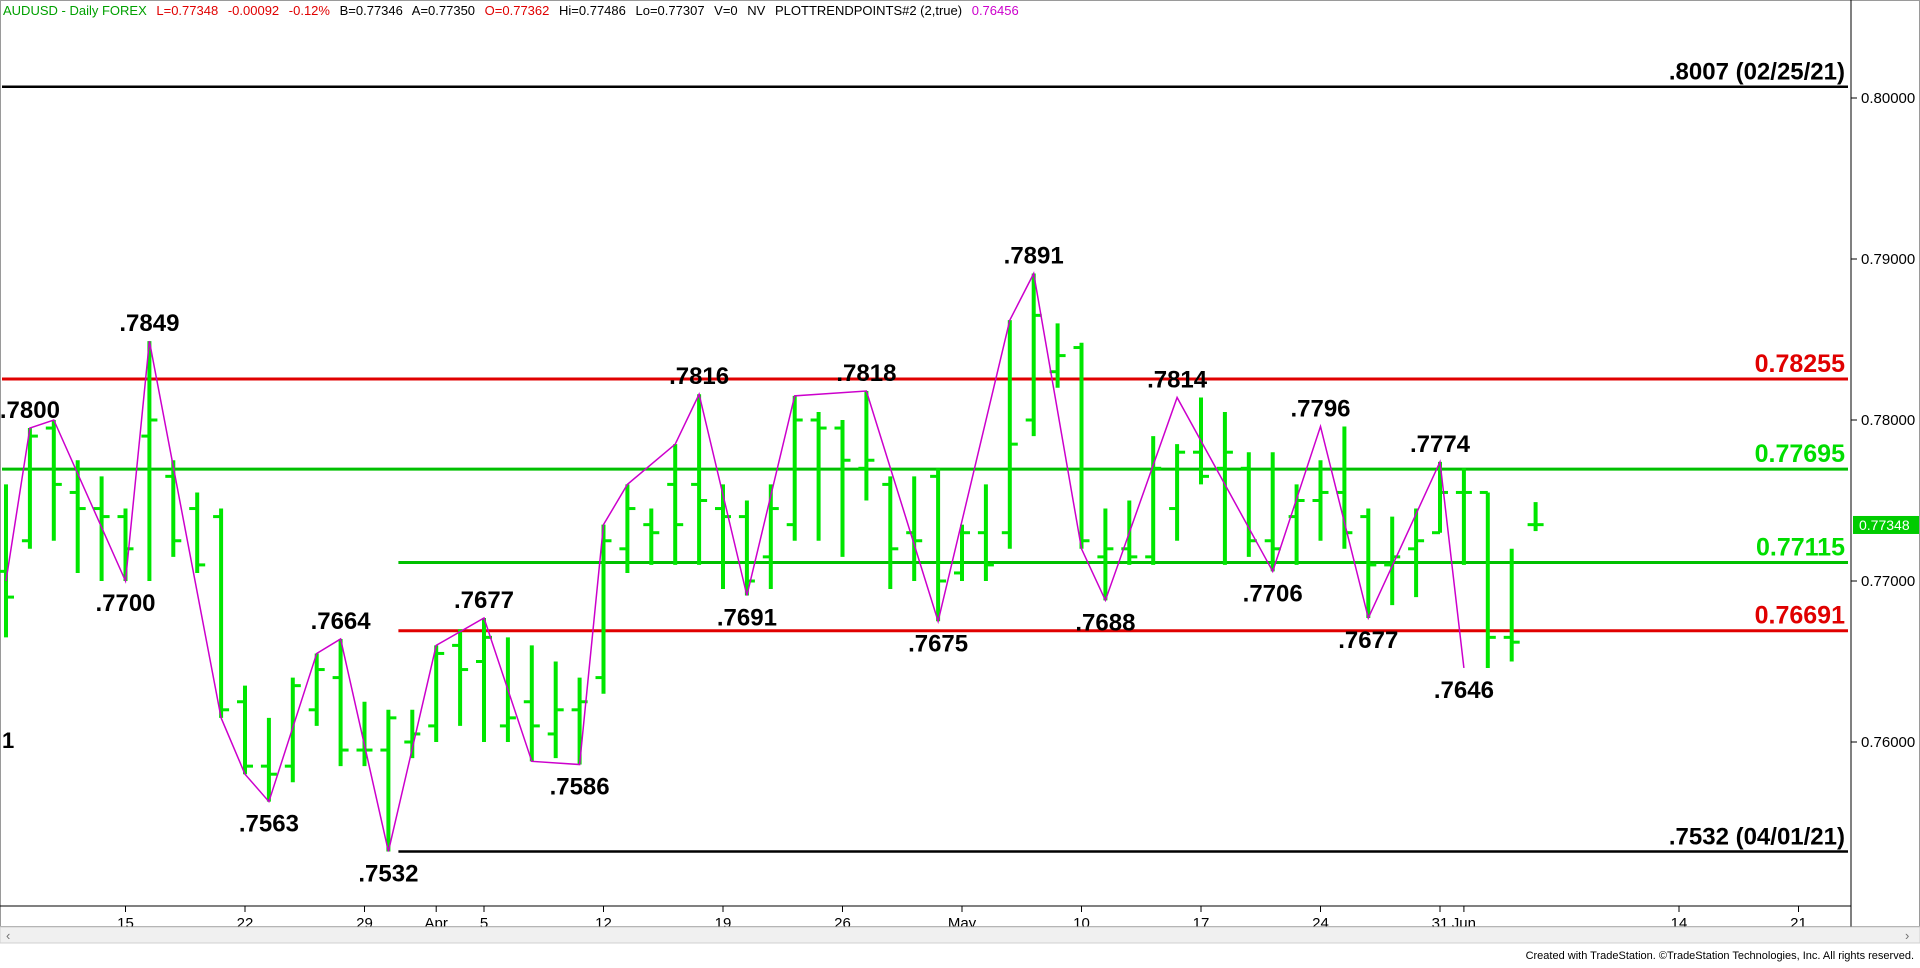 The width and height of the screenshot is (1920, 968). What do you see at coordinates (1757, 72) in the screenshot?
I see `level-label: .8007 (02/25/21)` at bounding box center [1757, 72].